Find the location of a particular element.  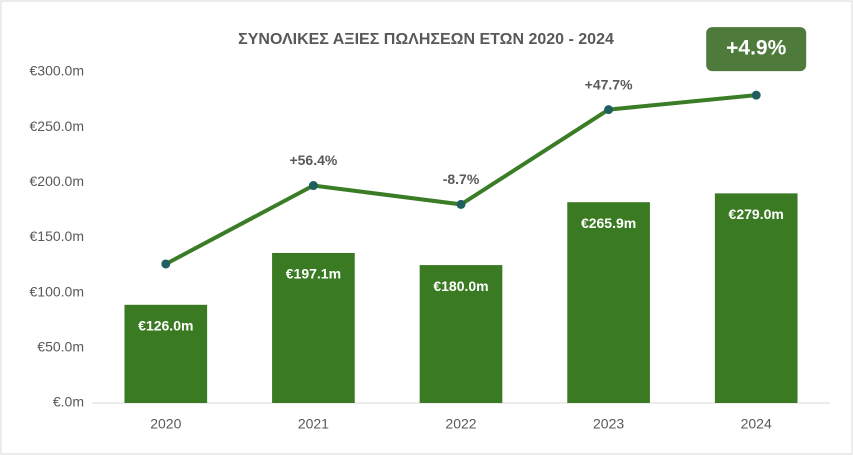

x-tick-label: 2020 is located at coordinates (165, 424).